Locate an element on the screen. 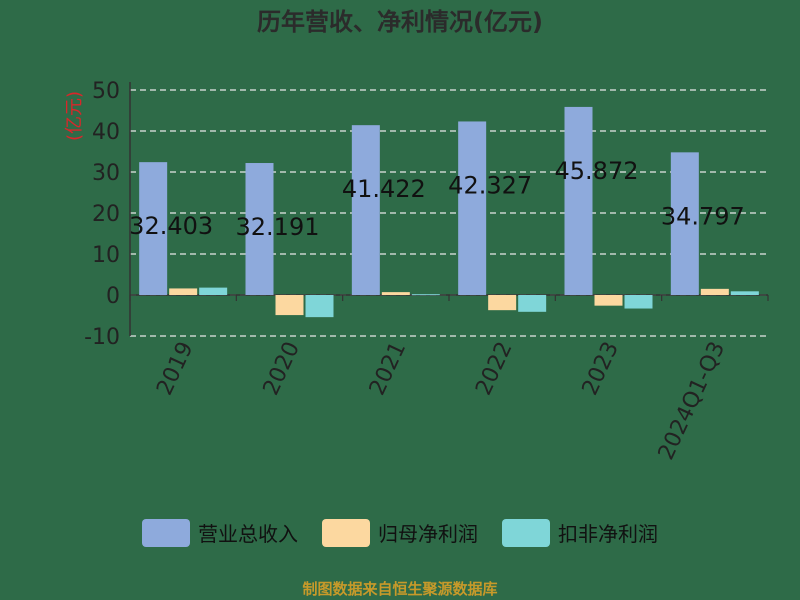 This screenshot has height=600, width=800. data-label: 32.403 is located at coordinates (171, 226).